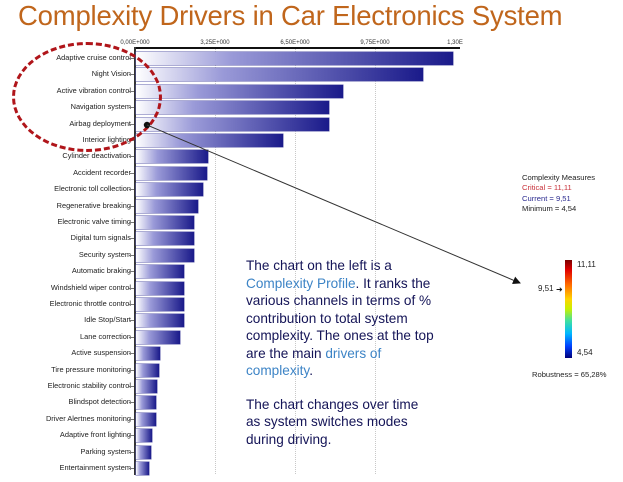 This screenshot has width=623, height=482. What do you see at coordinates (311, 189) in the screenshot?
I see `bar-row: Electronic toll collection` at bounding box center [311, 189].